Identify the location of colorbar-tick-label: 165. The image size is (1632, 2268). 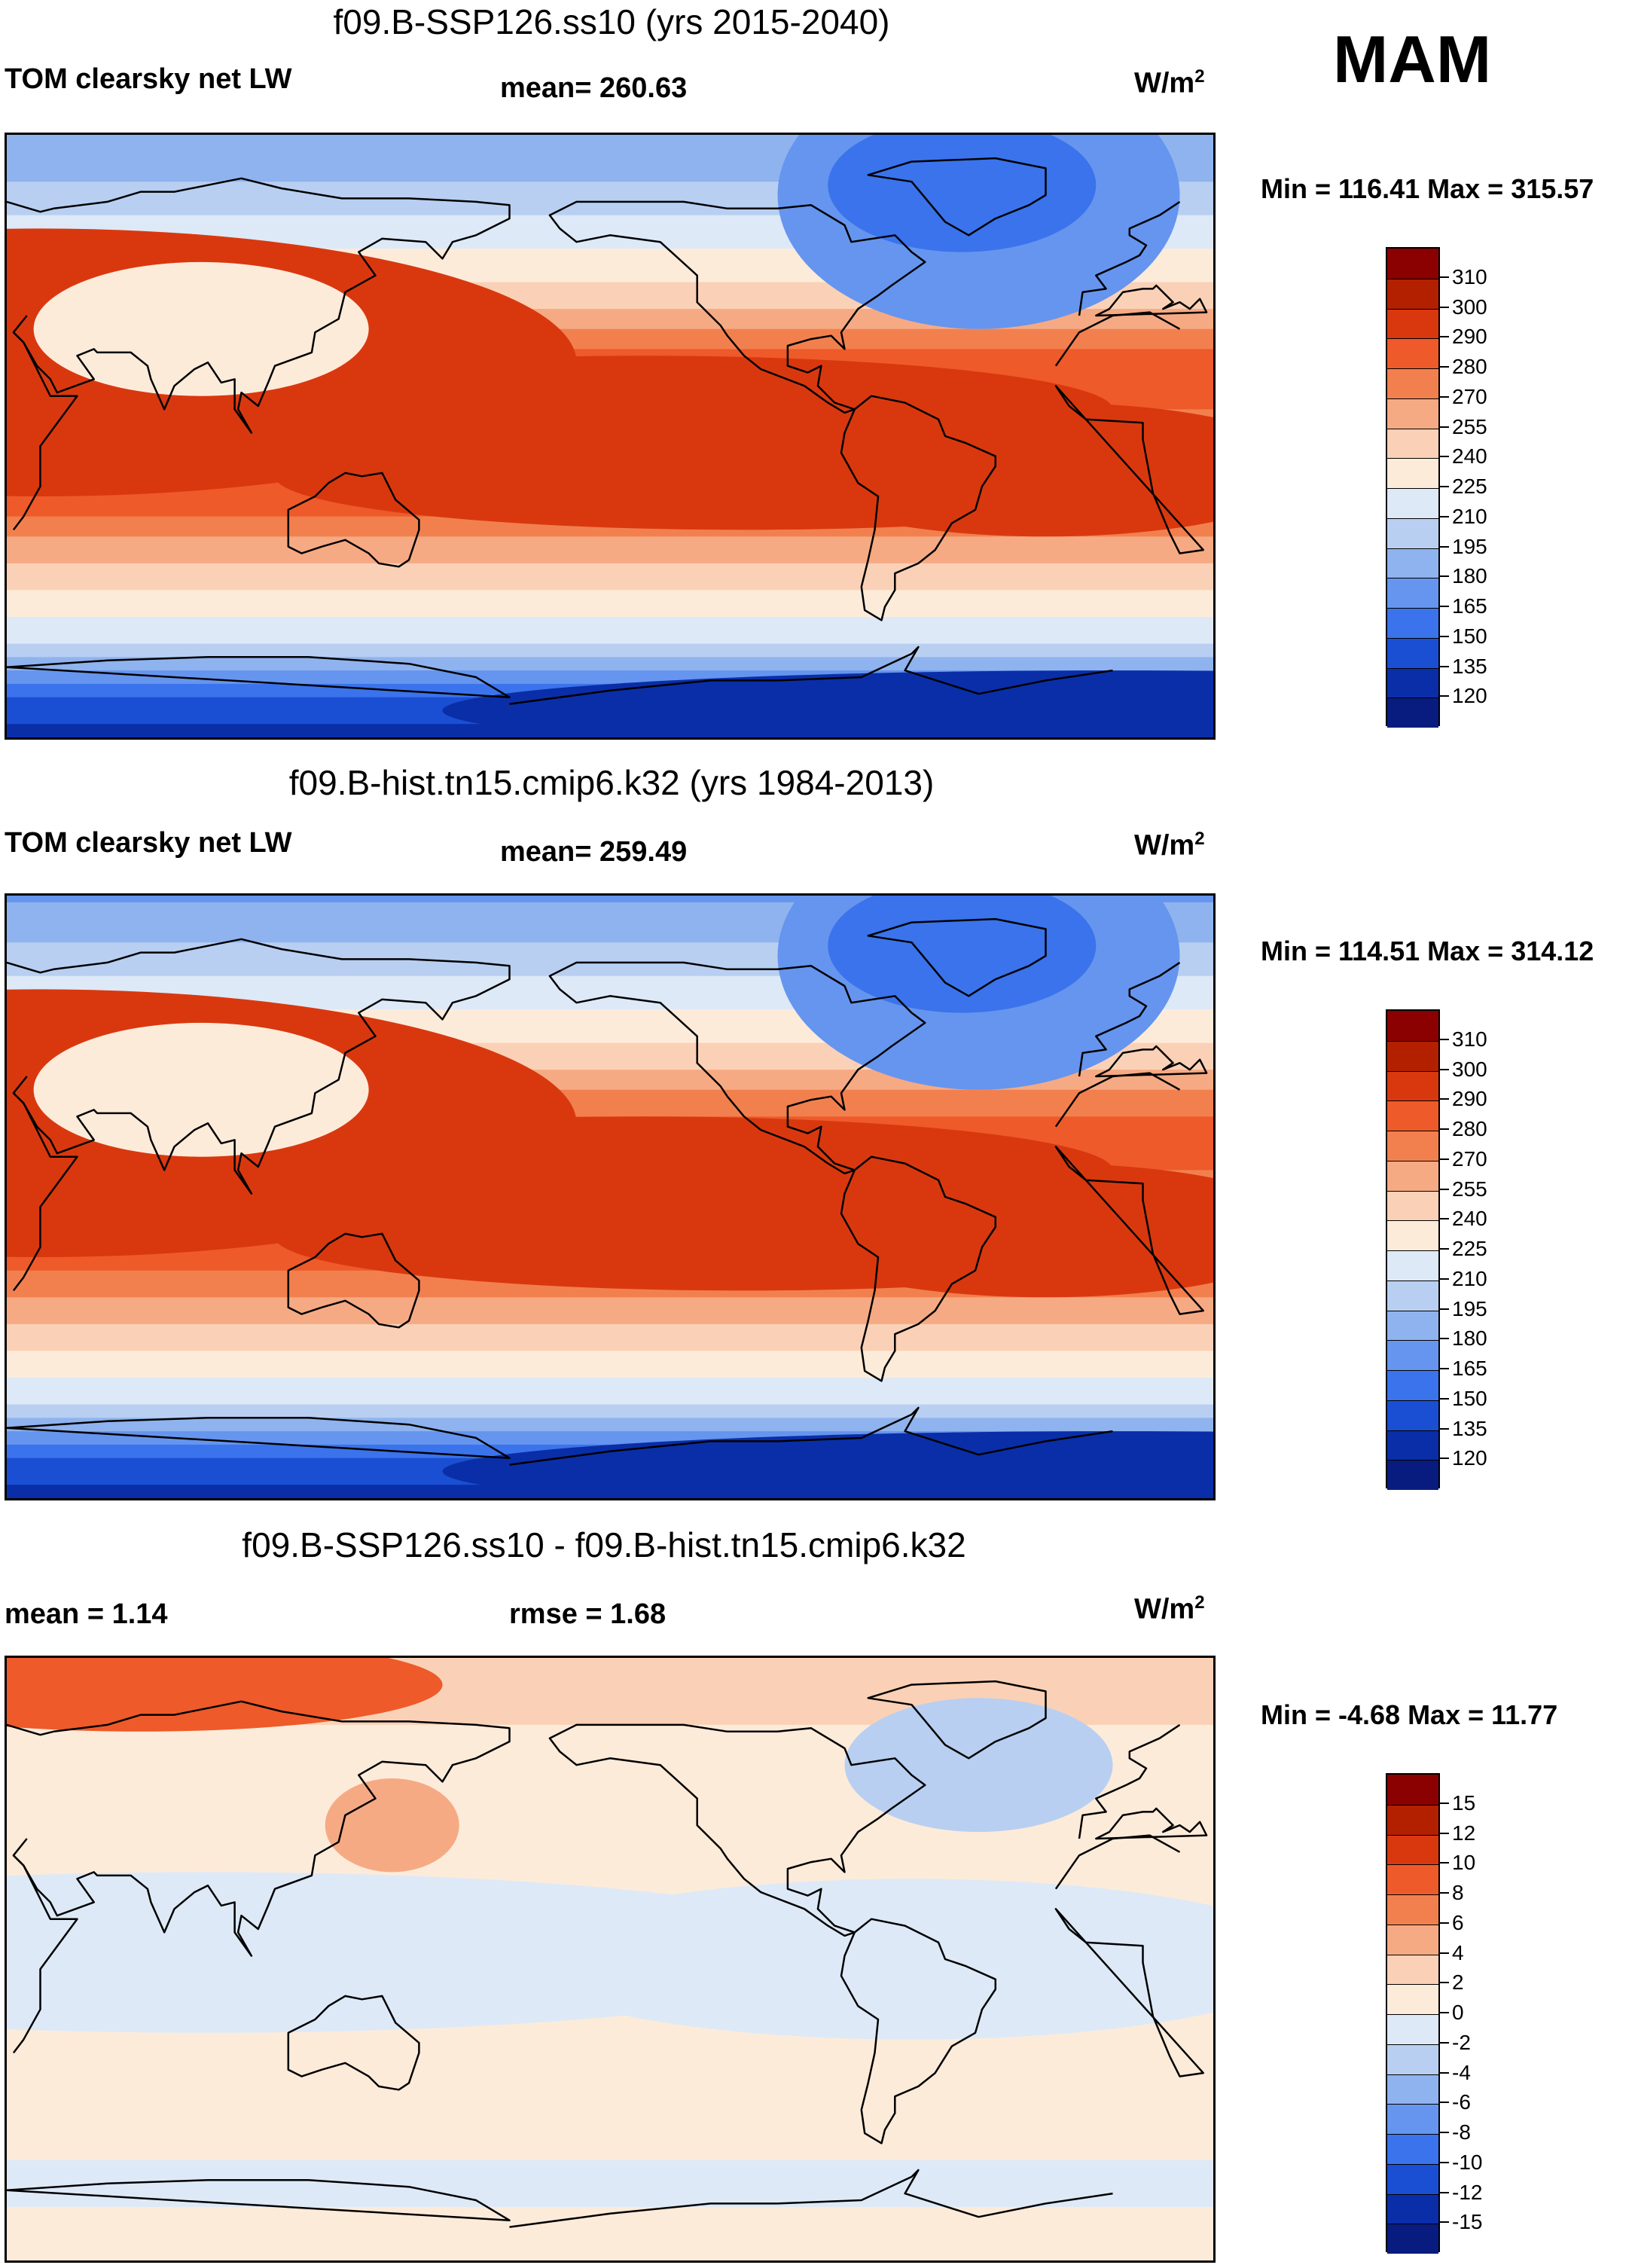
(1469, 1368).